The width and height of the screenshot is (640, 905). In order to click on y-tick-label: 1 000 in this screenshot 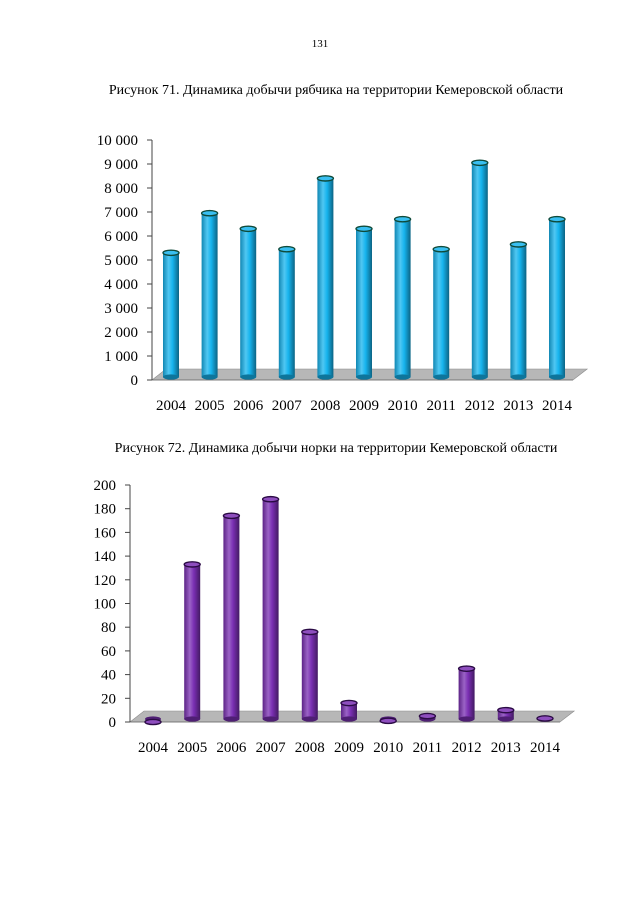, I will do `click(121, 357)`.